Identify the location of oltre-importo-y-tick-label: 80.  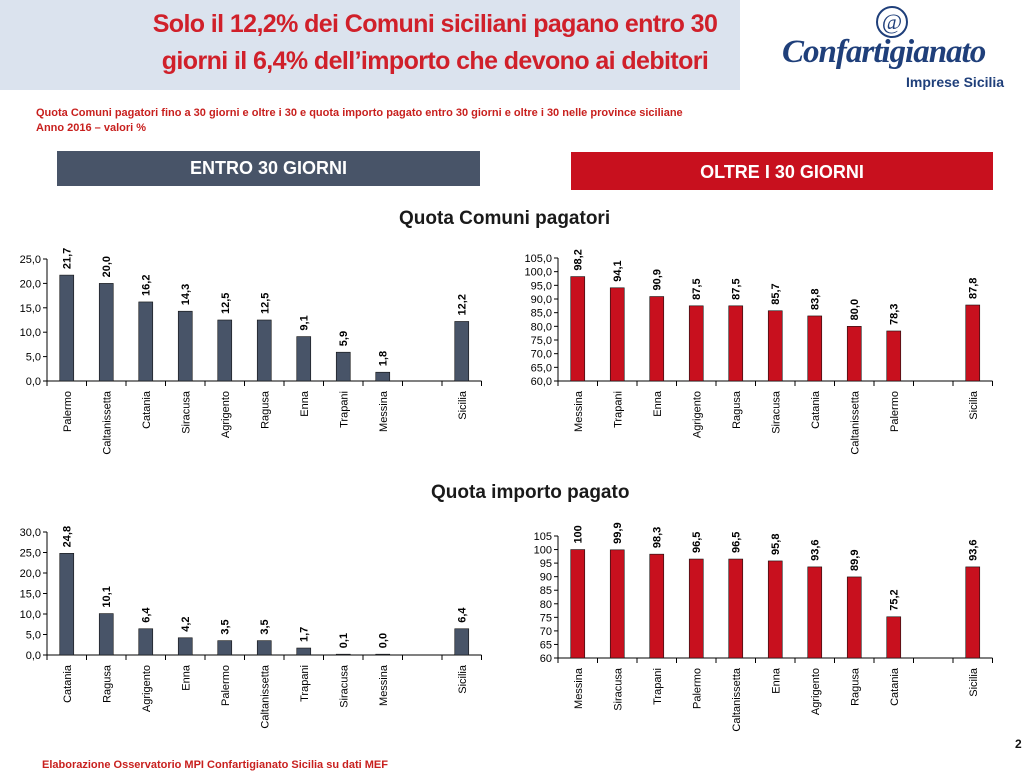
(546, 605).